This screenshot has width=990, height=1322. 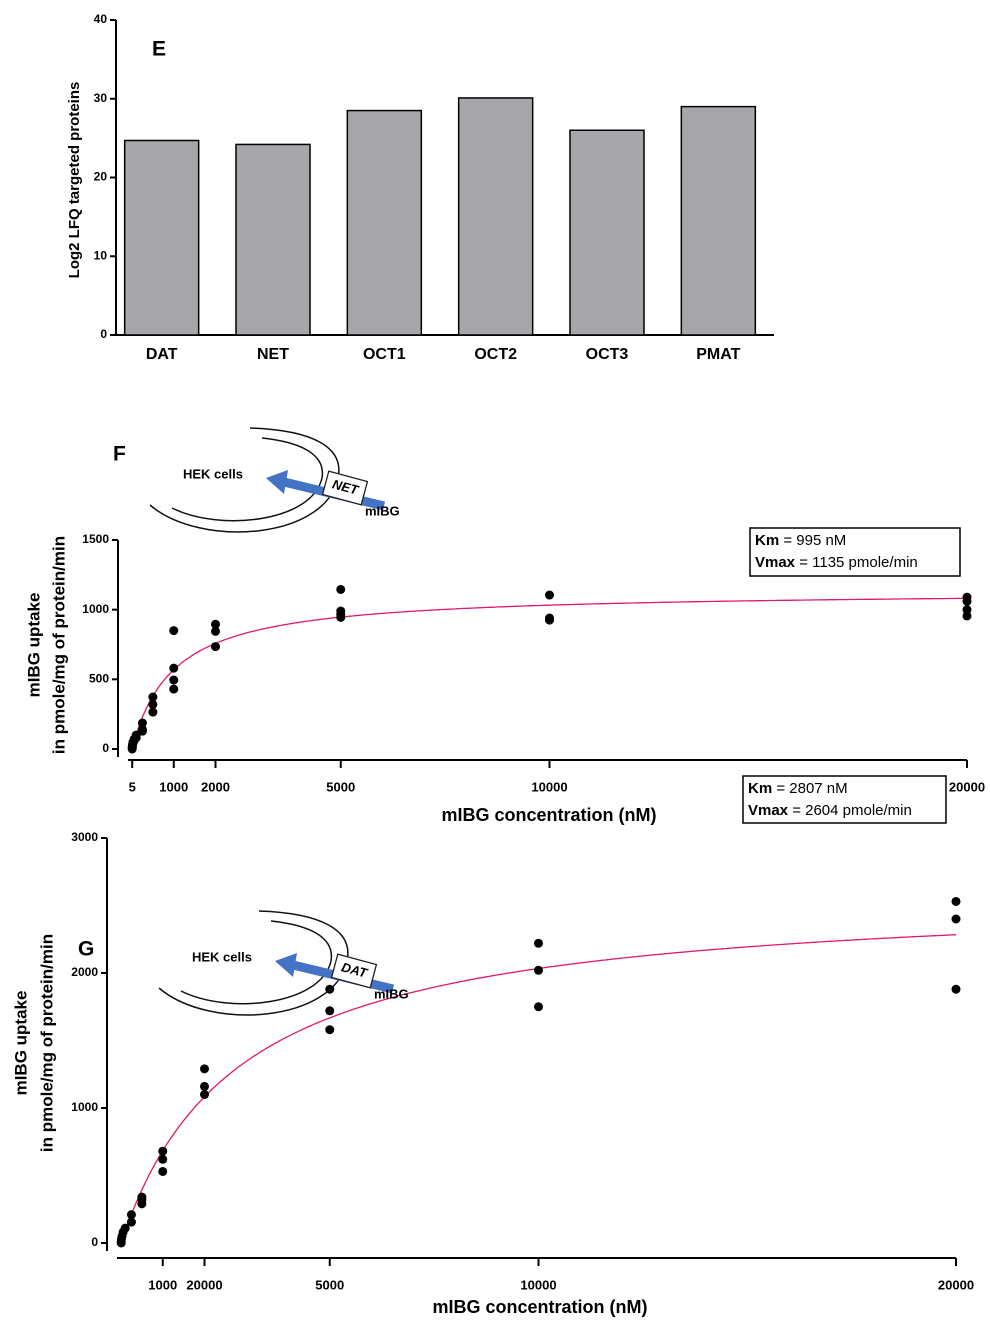 I want to click on fit-parameter-value: = 2604 pmole/min, so click(x=850, y=810).